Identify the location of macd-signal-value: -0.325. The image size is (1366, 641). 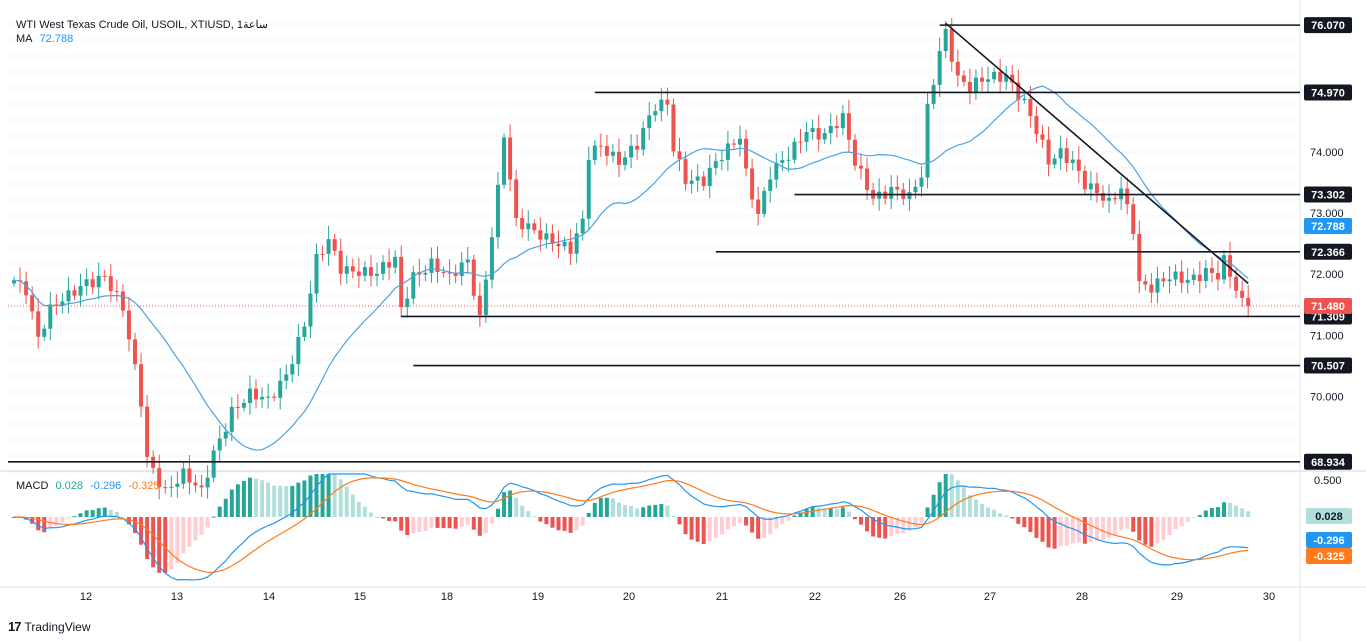
(144, 486).